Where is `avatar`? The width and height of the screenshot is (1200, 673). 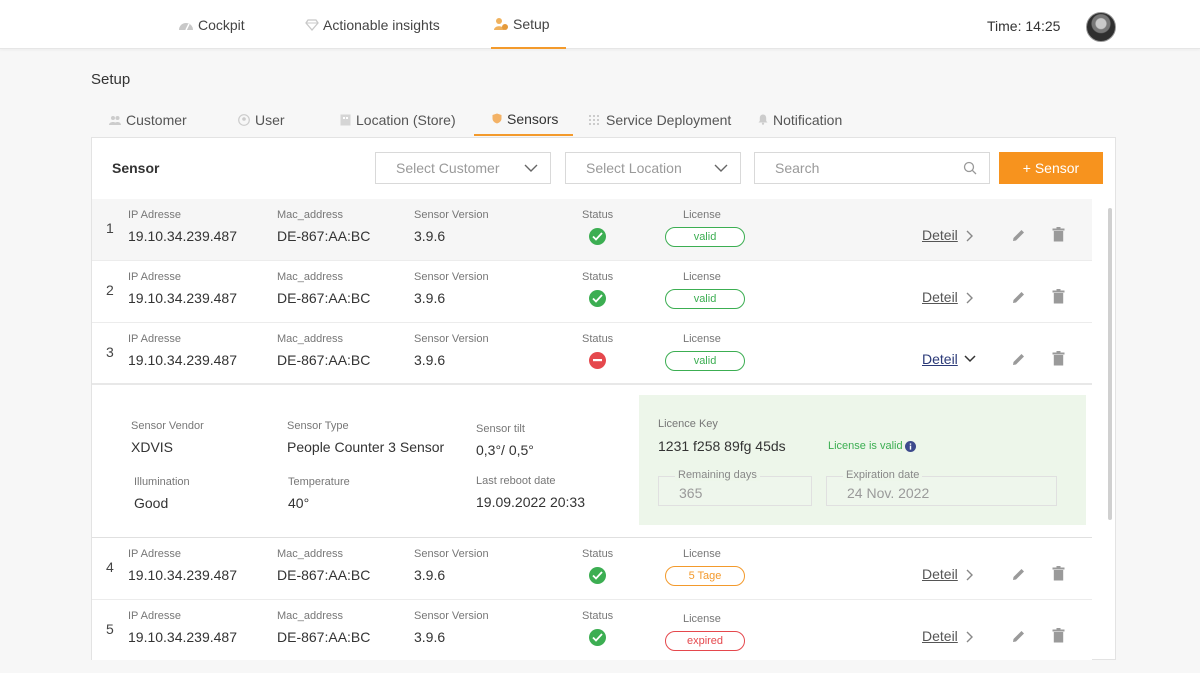 avatar is located at coordinates (1101, 27).